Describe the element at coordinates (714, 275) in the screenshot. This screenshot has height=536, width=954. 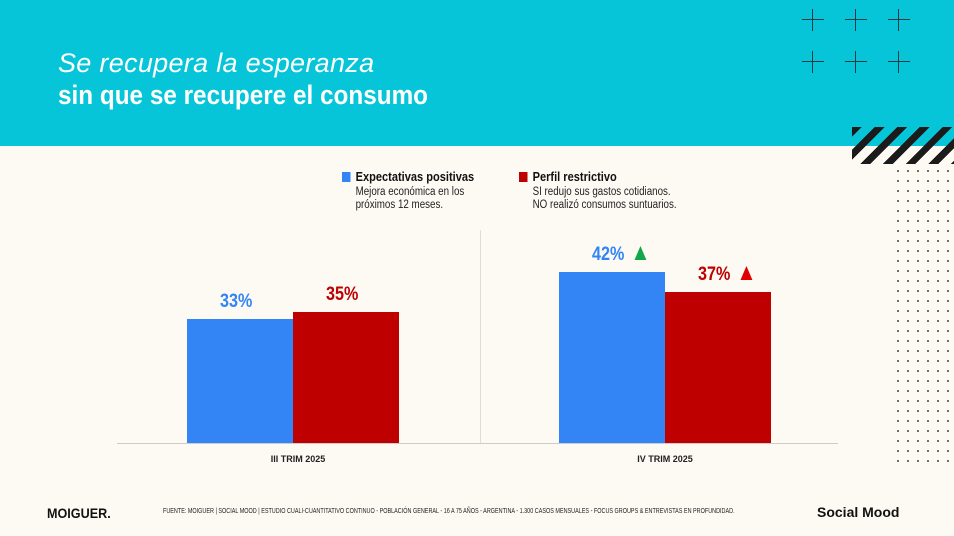
I see `data-label-text: 37%` at that location.